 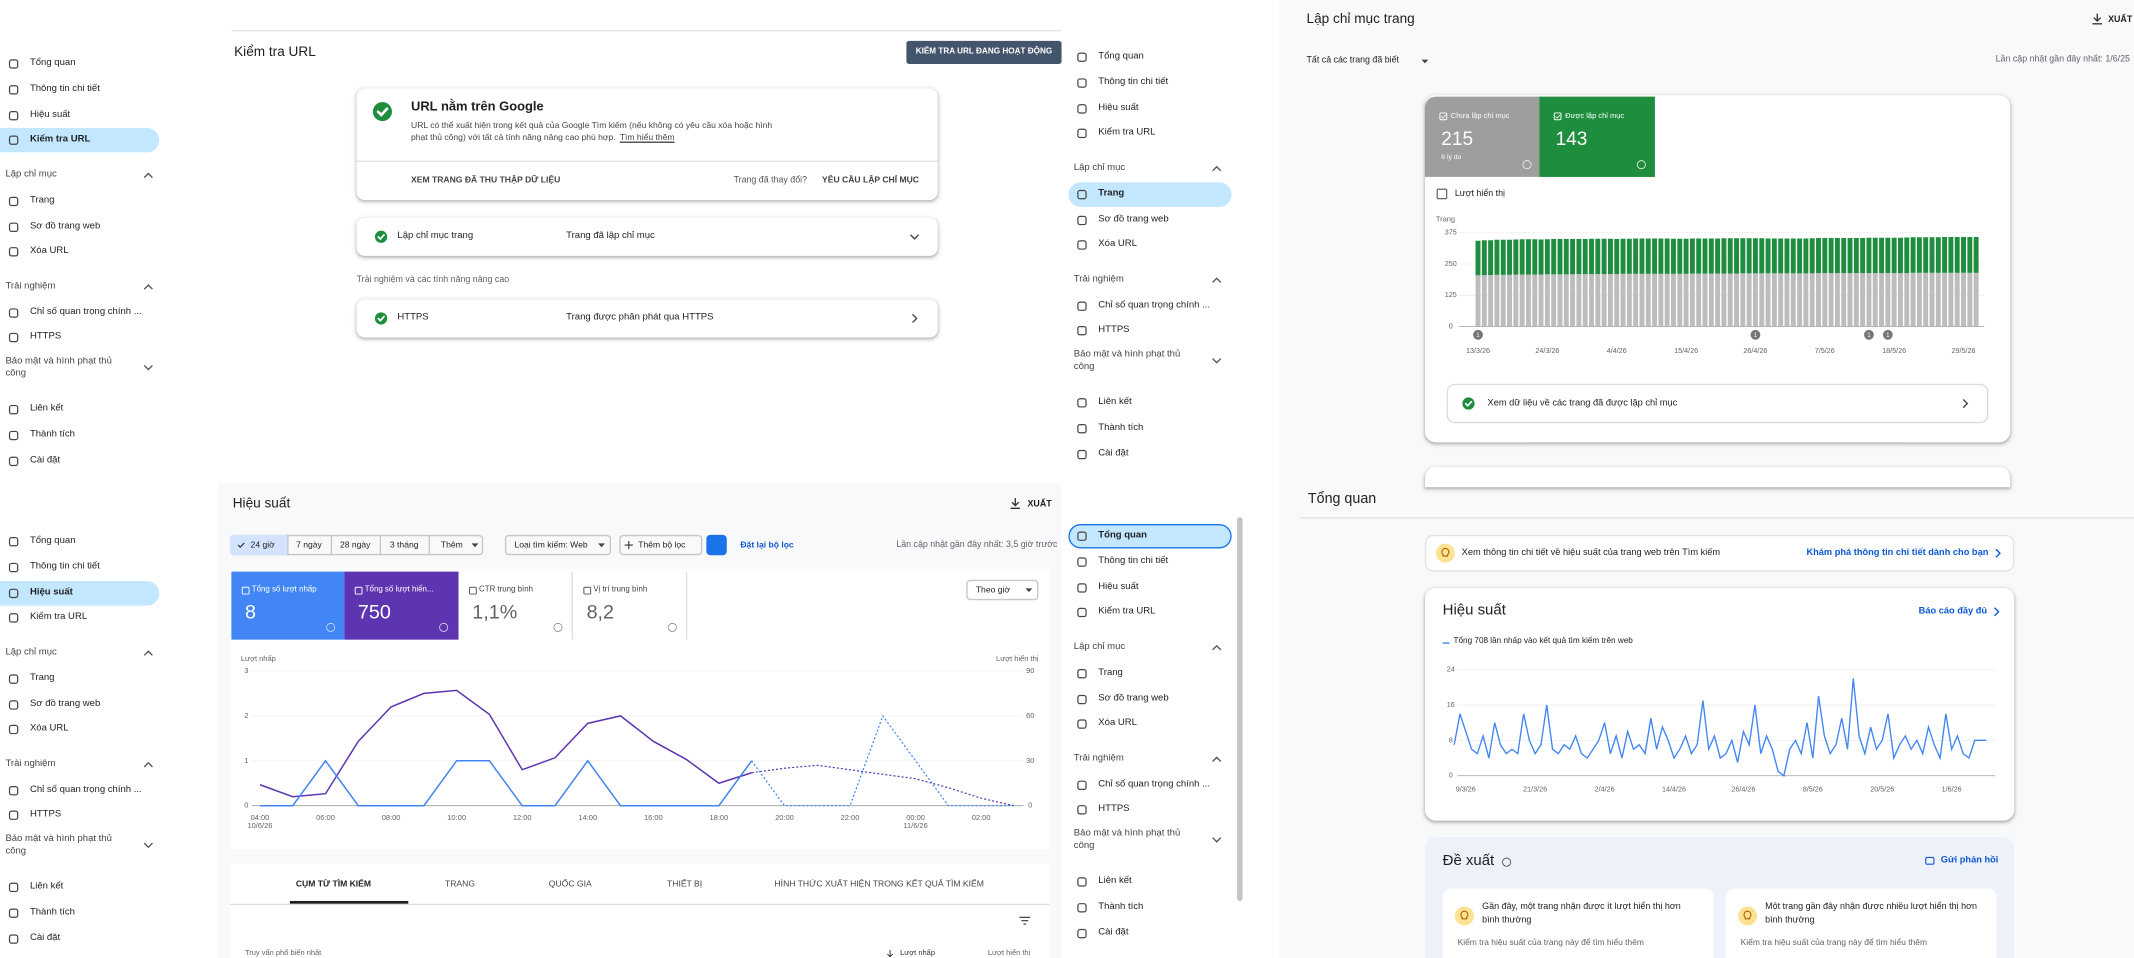 What do you see at coordinates (620, 590) in the screenshot?
I see `metric-label: Vị trí trung bình` at bounding box center [620, 590].